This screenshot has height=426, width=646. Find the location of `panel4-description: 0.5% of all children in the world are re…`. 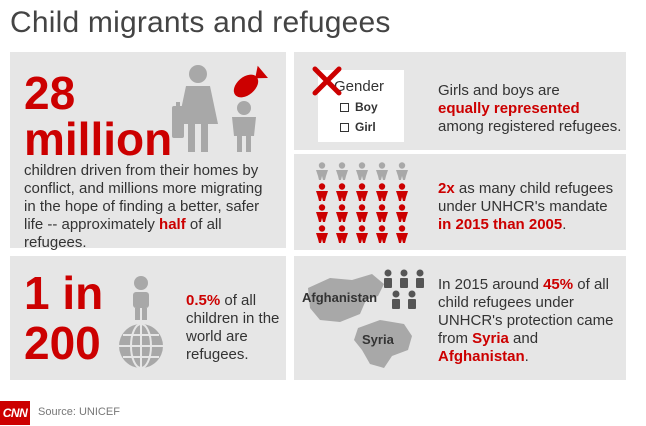

panel4-description: 0.5% of all children in the world are re… is located at coordinates (233, 327).